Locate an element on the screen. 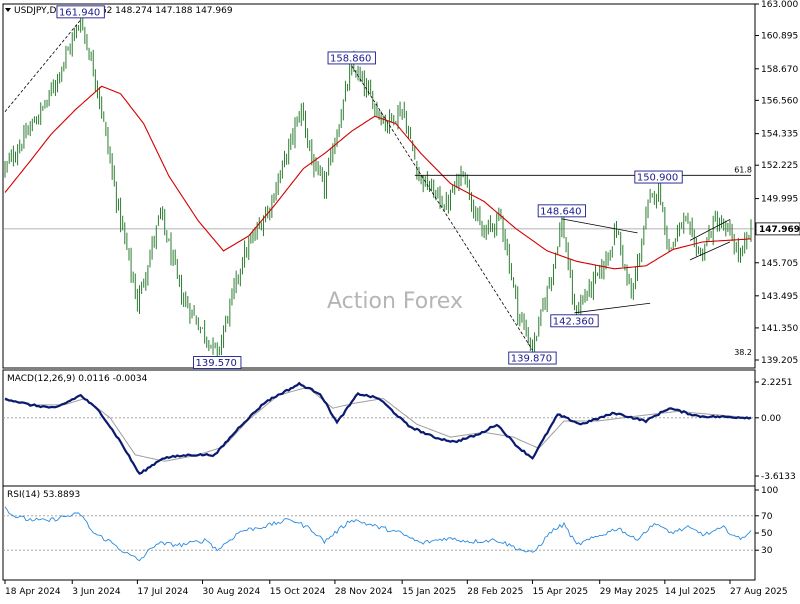 The width and height of the screenshot is (800, 604). swing-label-161-940: 161.940 is located at coordinates (80, 12).